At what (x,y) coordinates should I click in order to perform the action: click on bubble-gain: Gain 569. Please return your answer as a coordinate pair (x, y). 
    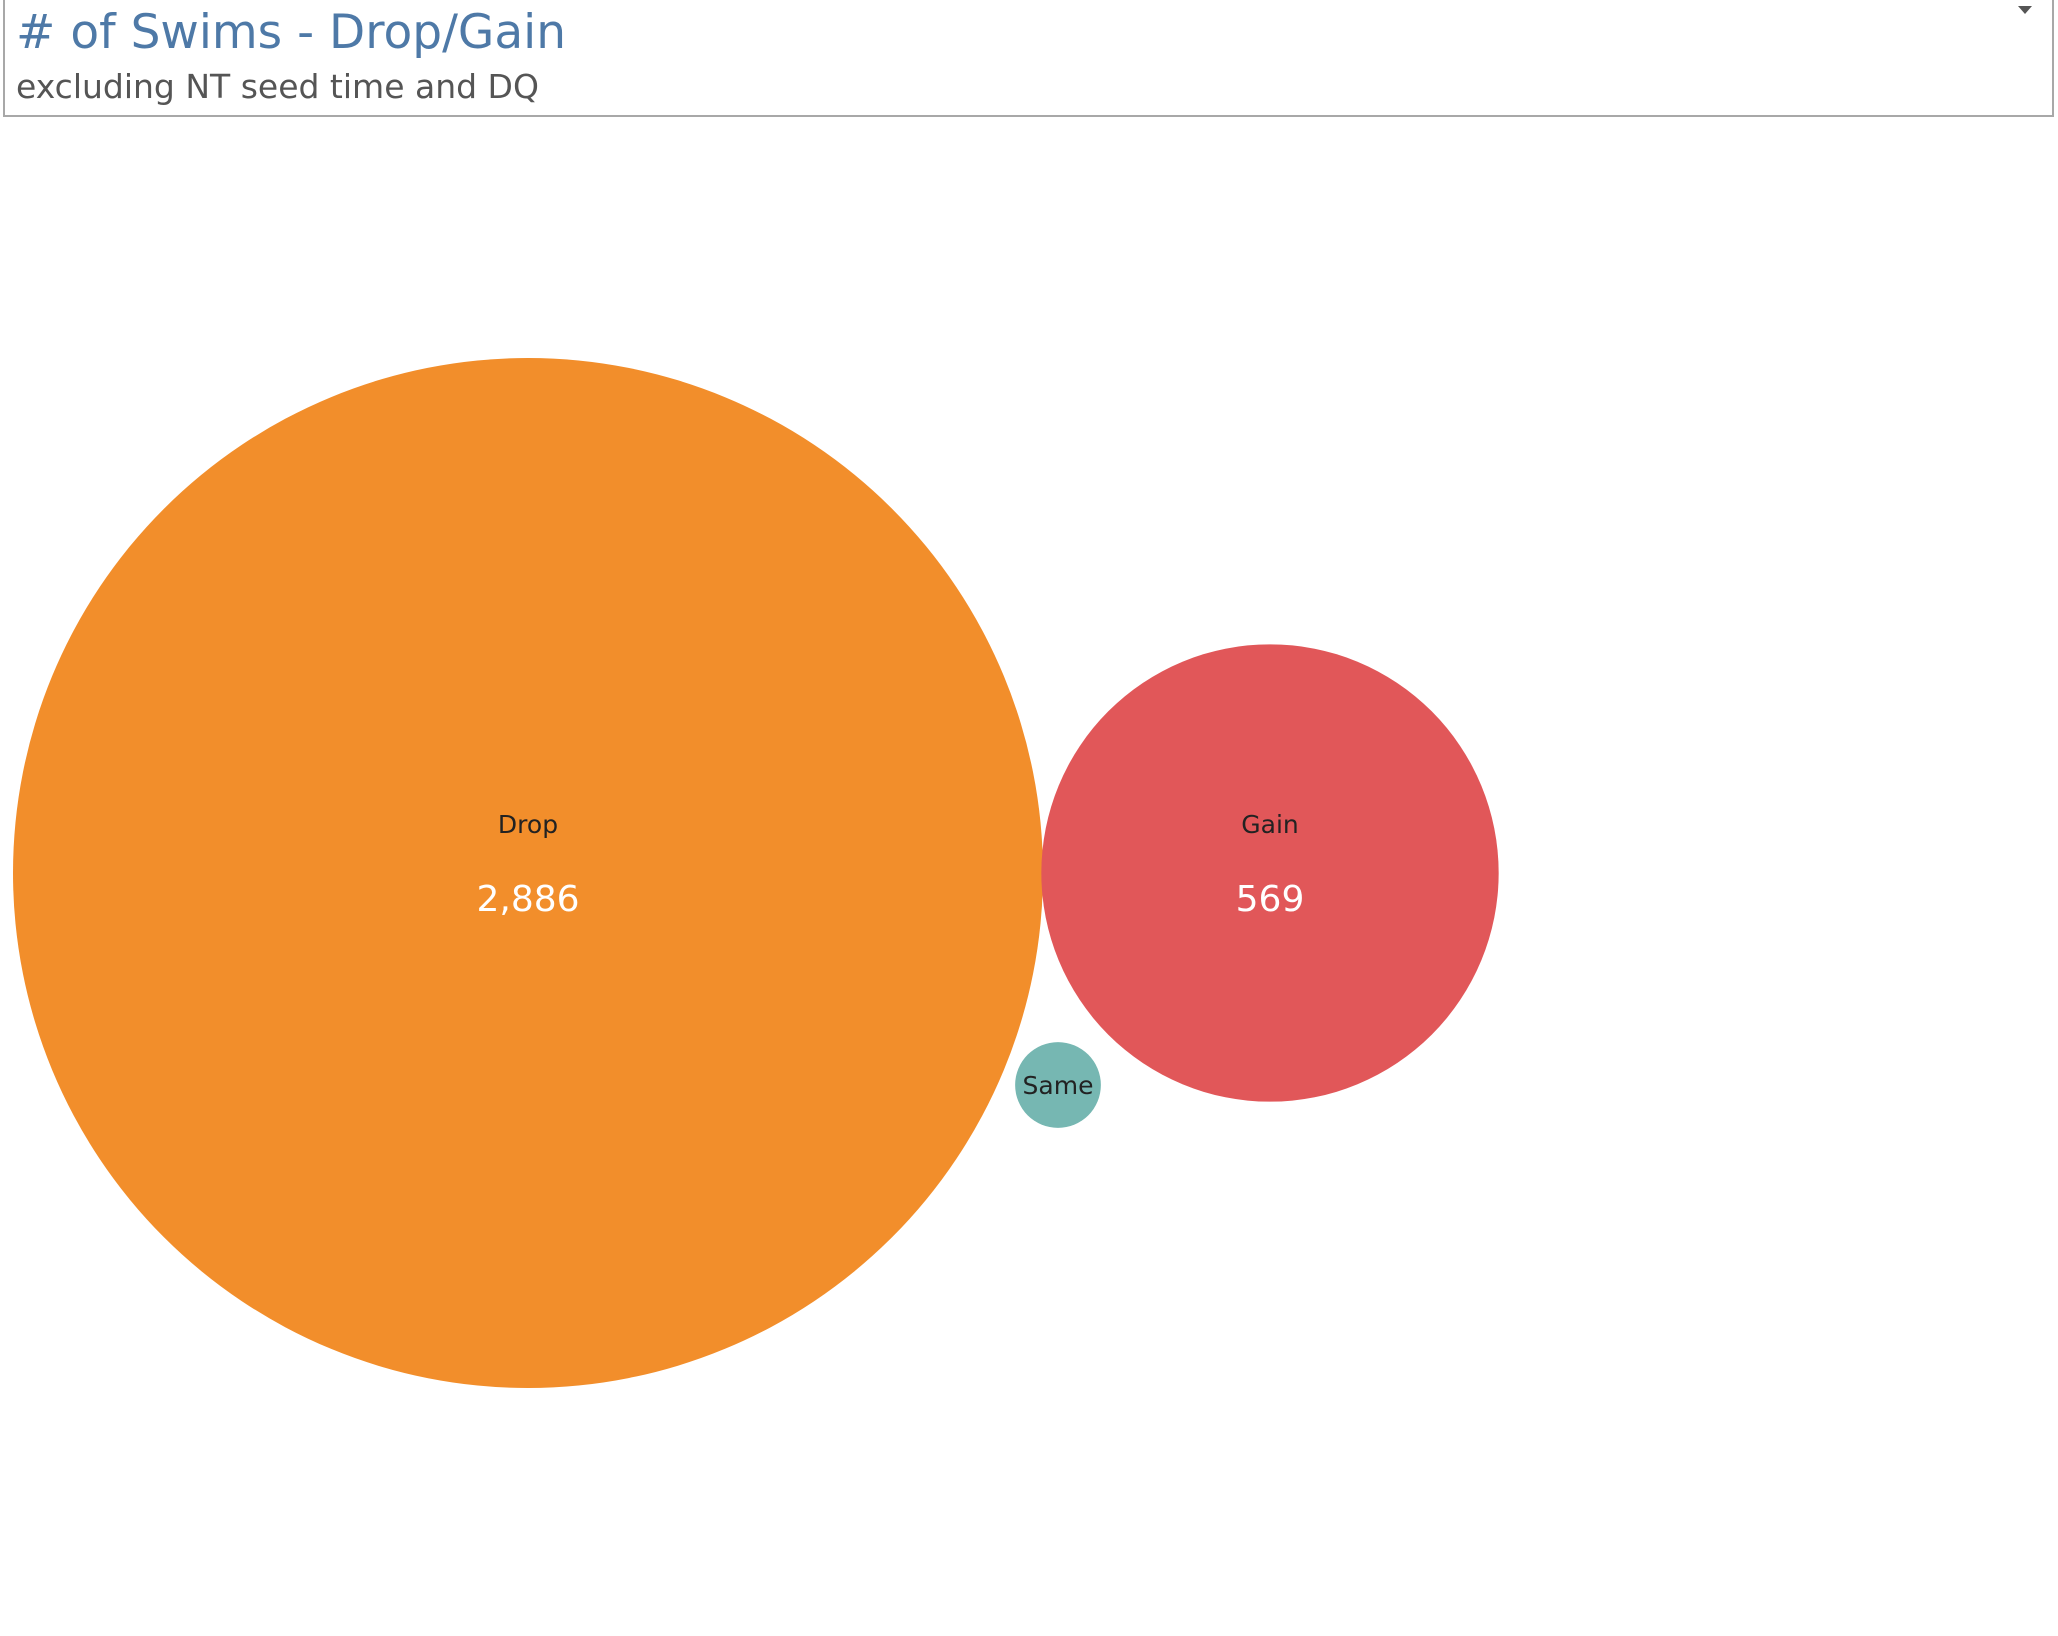
    Looking at the image, I should click on (1270, 873).